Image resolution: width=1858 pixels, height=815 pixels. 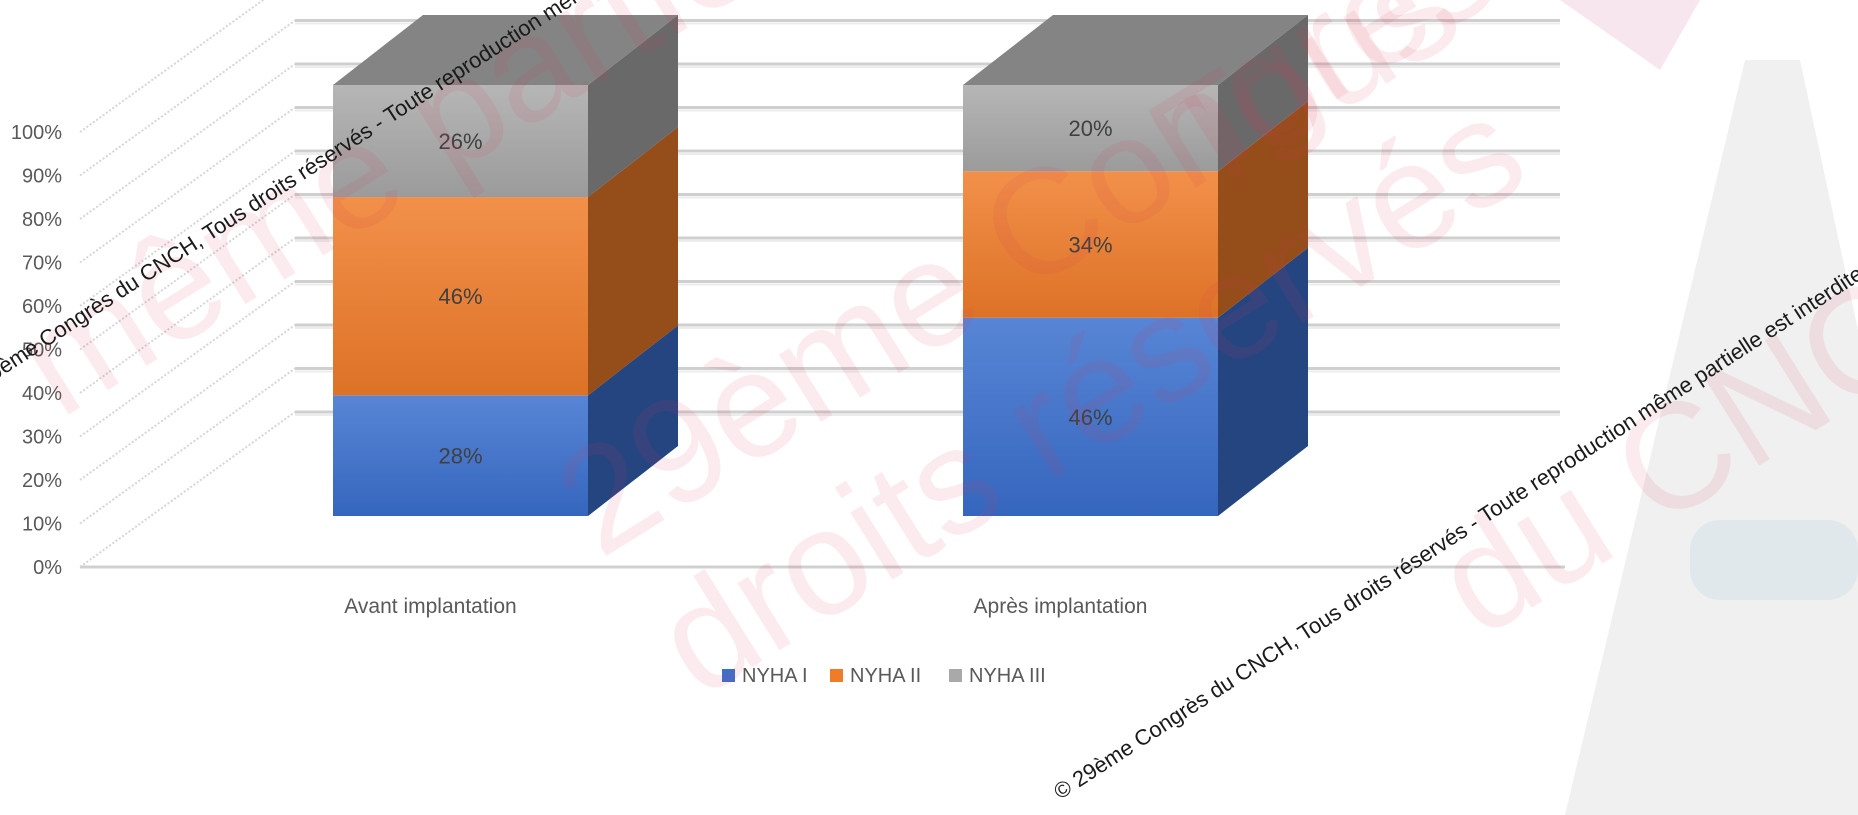 What do you see at coordinates (36, 133) in the screenshot?
I see `y-tick-label: 100%` at bounding box center [36, 133].